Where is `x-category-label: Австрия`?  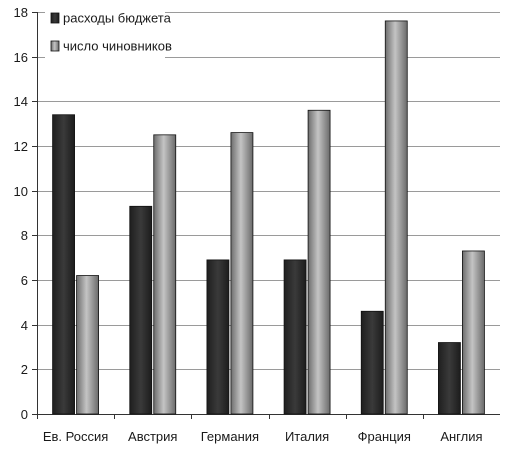 x-category-label: Австрия is located at coordinates (152, 436).